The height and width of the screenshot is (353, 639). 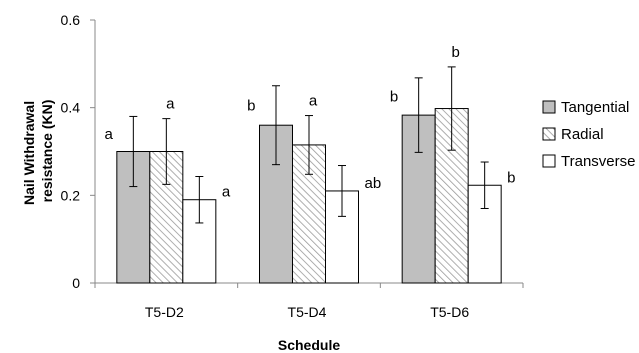 I want to click on y-axis-title-line-1: Nail Withdrawal, so click(x=29, y=153).